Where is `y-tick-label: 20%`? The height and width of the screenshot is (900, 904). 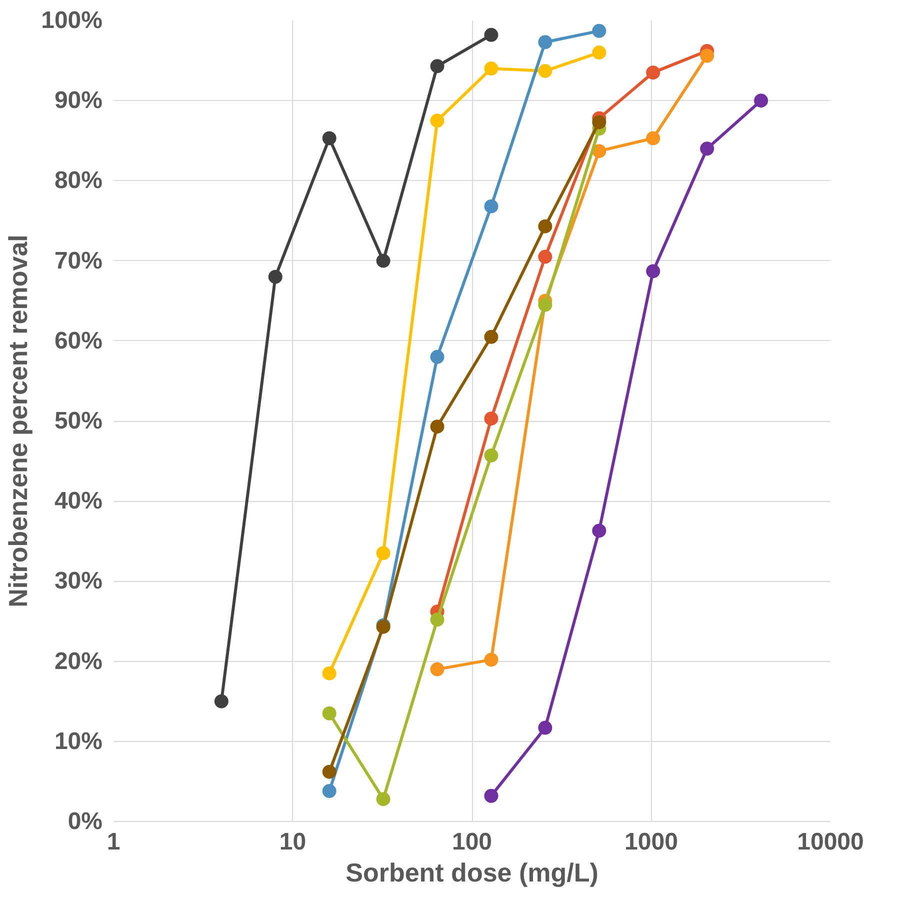
y-tick-label: 20% is located at coordinates (78, 661).